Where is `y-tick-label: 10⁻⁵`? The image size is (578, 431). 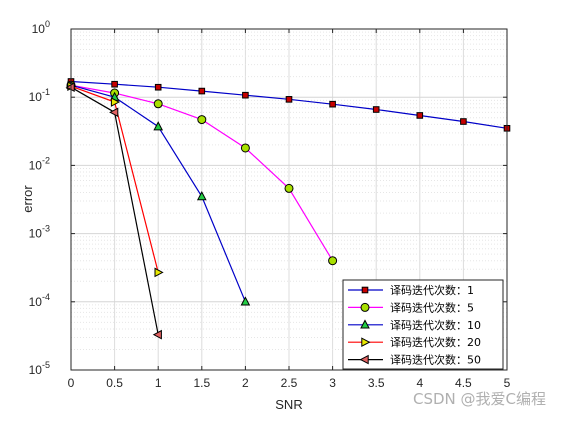
y-tick-label: 10⁻⁵ is located at coordinates (39, 368).